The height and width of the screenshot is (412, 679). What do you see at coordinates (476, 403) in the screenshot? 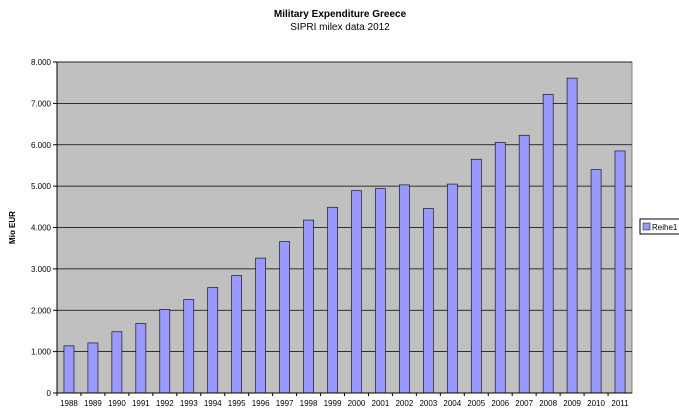
I see `x-tick-label: 2005` at bounding box center [476, 403].